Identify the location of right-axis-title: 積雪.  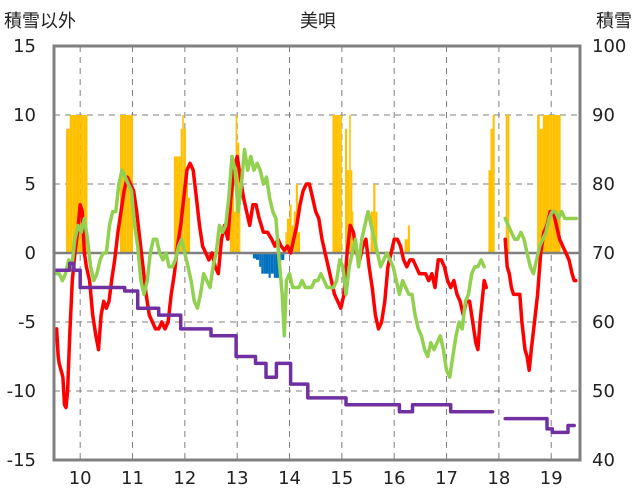
(614, 21).